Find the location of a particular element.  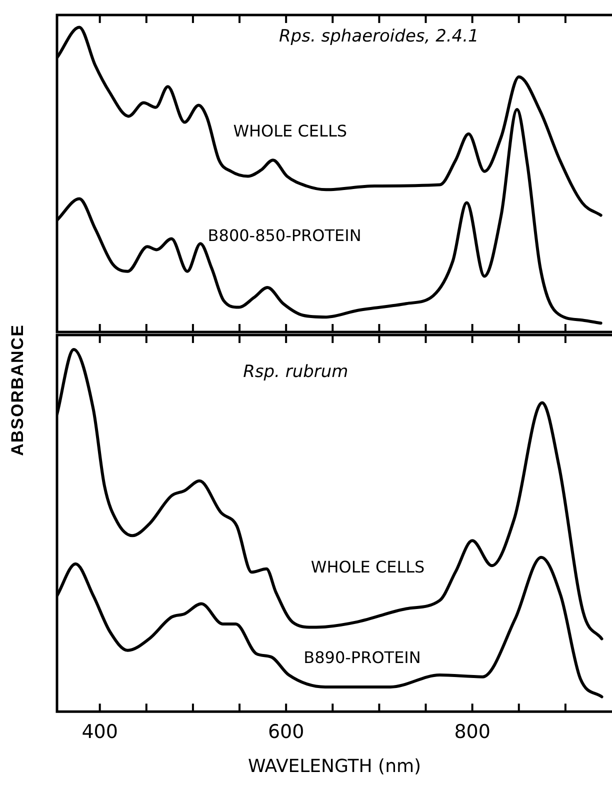

x-tick-label: 800 is located at coordinates (472, 731).